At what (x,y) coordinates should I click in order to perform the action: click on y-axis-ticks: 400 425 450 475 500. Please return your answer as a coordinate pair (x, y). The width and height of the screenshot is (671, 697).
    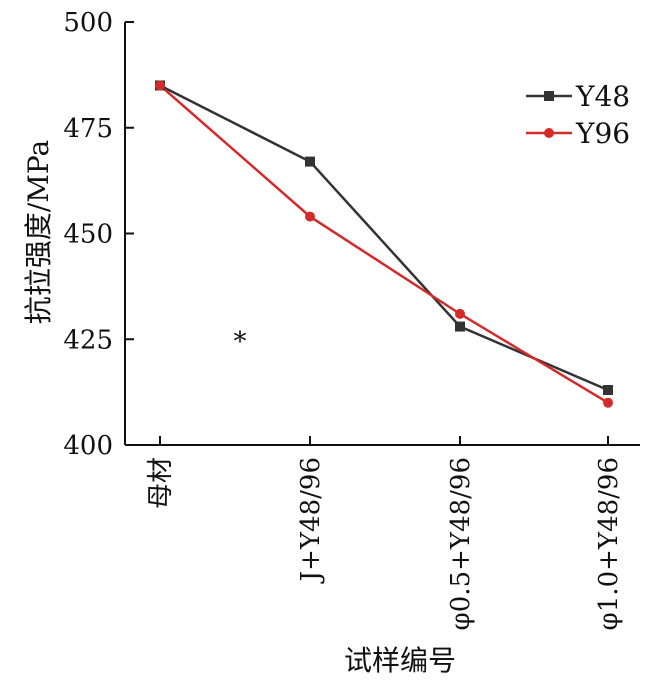
    Looking at the image, I should click on (98, 234).